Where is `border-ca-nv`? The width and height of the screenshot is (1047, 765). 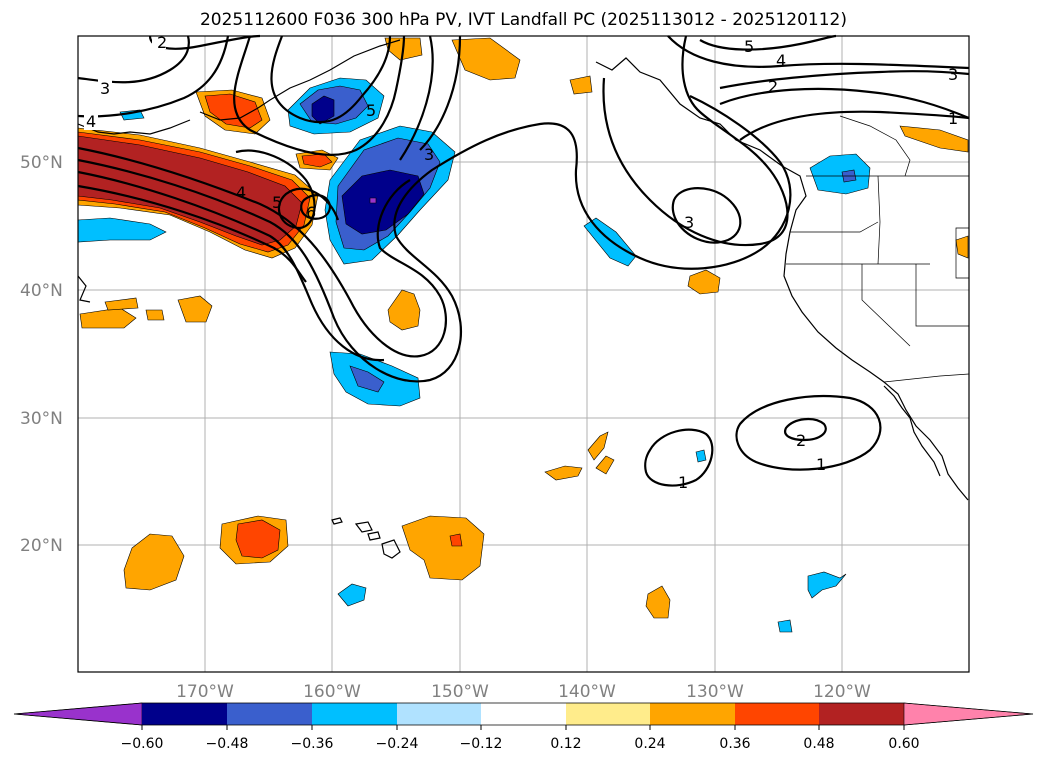 border-ca-nv is located at coordinates (886, 305).